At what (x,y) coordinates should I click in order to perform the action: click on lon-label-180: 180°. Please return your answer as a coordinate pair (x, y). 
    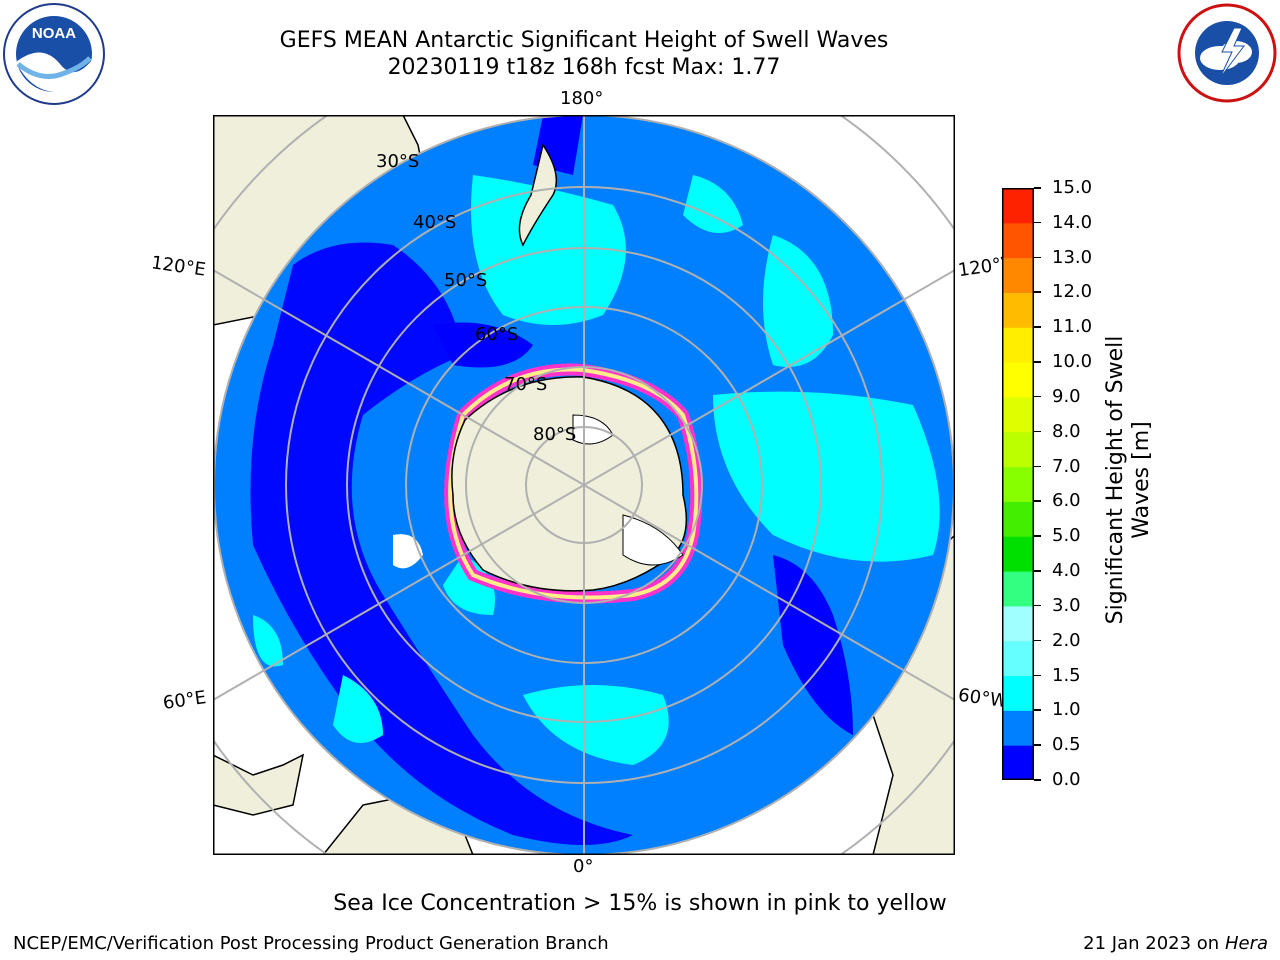
    Looking at the image, I should click on (582, 98).